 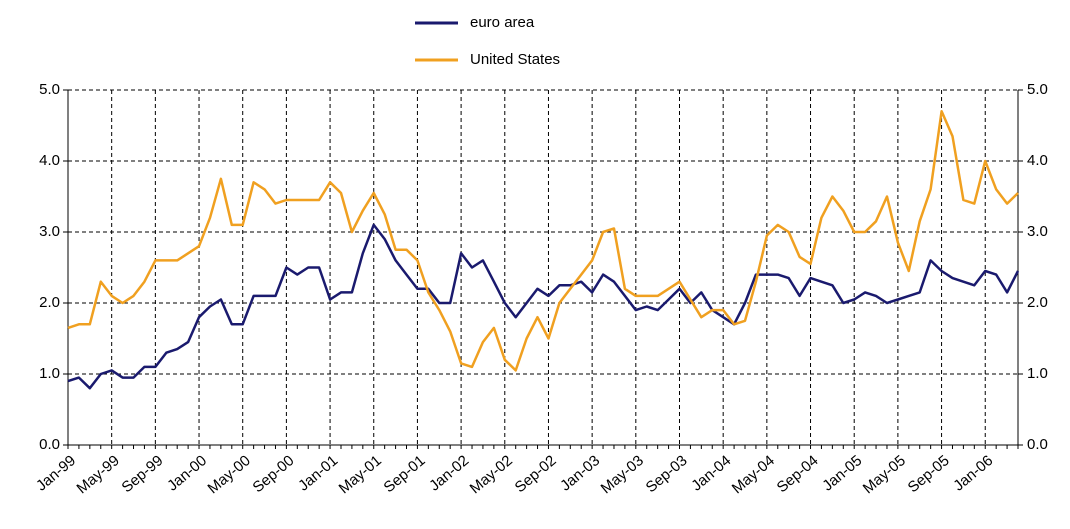 I want to click on x-tick-label: Sep-05, so click(x=929, y=474).